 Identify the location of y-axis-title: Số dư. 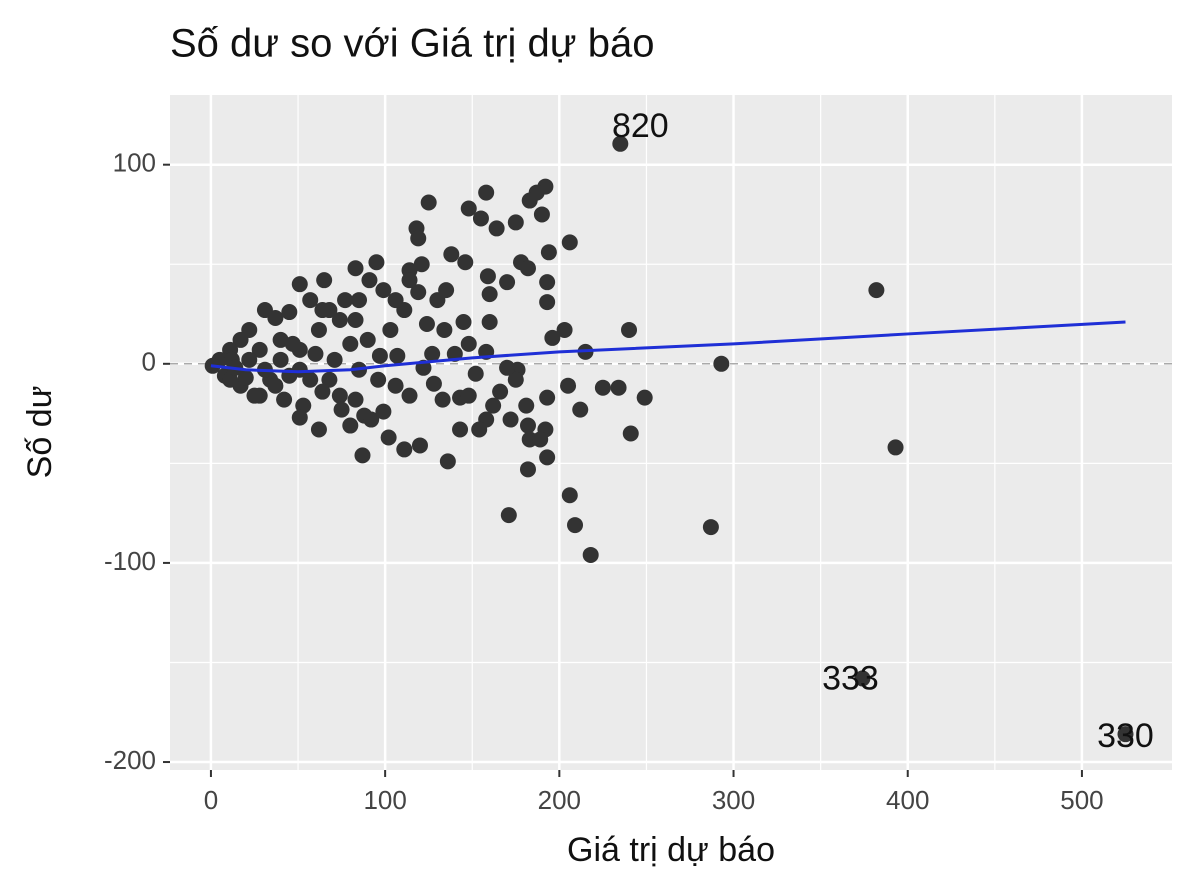
(40, 432).